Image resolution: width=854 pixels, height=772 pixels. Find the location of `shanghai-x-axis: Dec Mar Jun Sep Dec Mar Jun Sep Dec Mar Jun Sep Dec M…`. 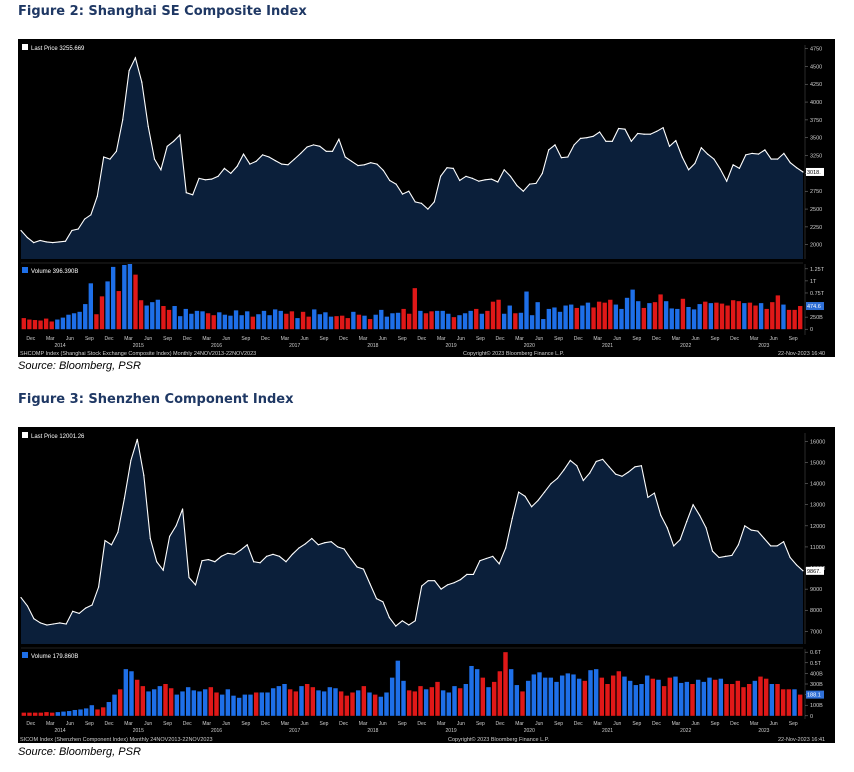

shanghai-x-axis: Dec Mar Jun Sep Dec Mar Jun Sep Dec Mar Jun Sep Dec M… is located at coordinates (412, 342).